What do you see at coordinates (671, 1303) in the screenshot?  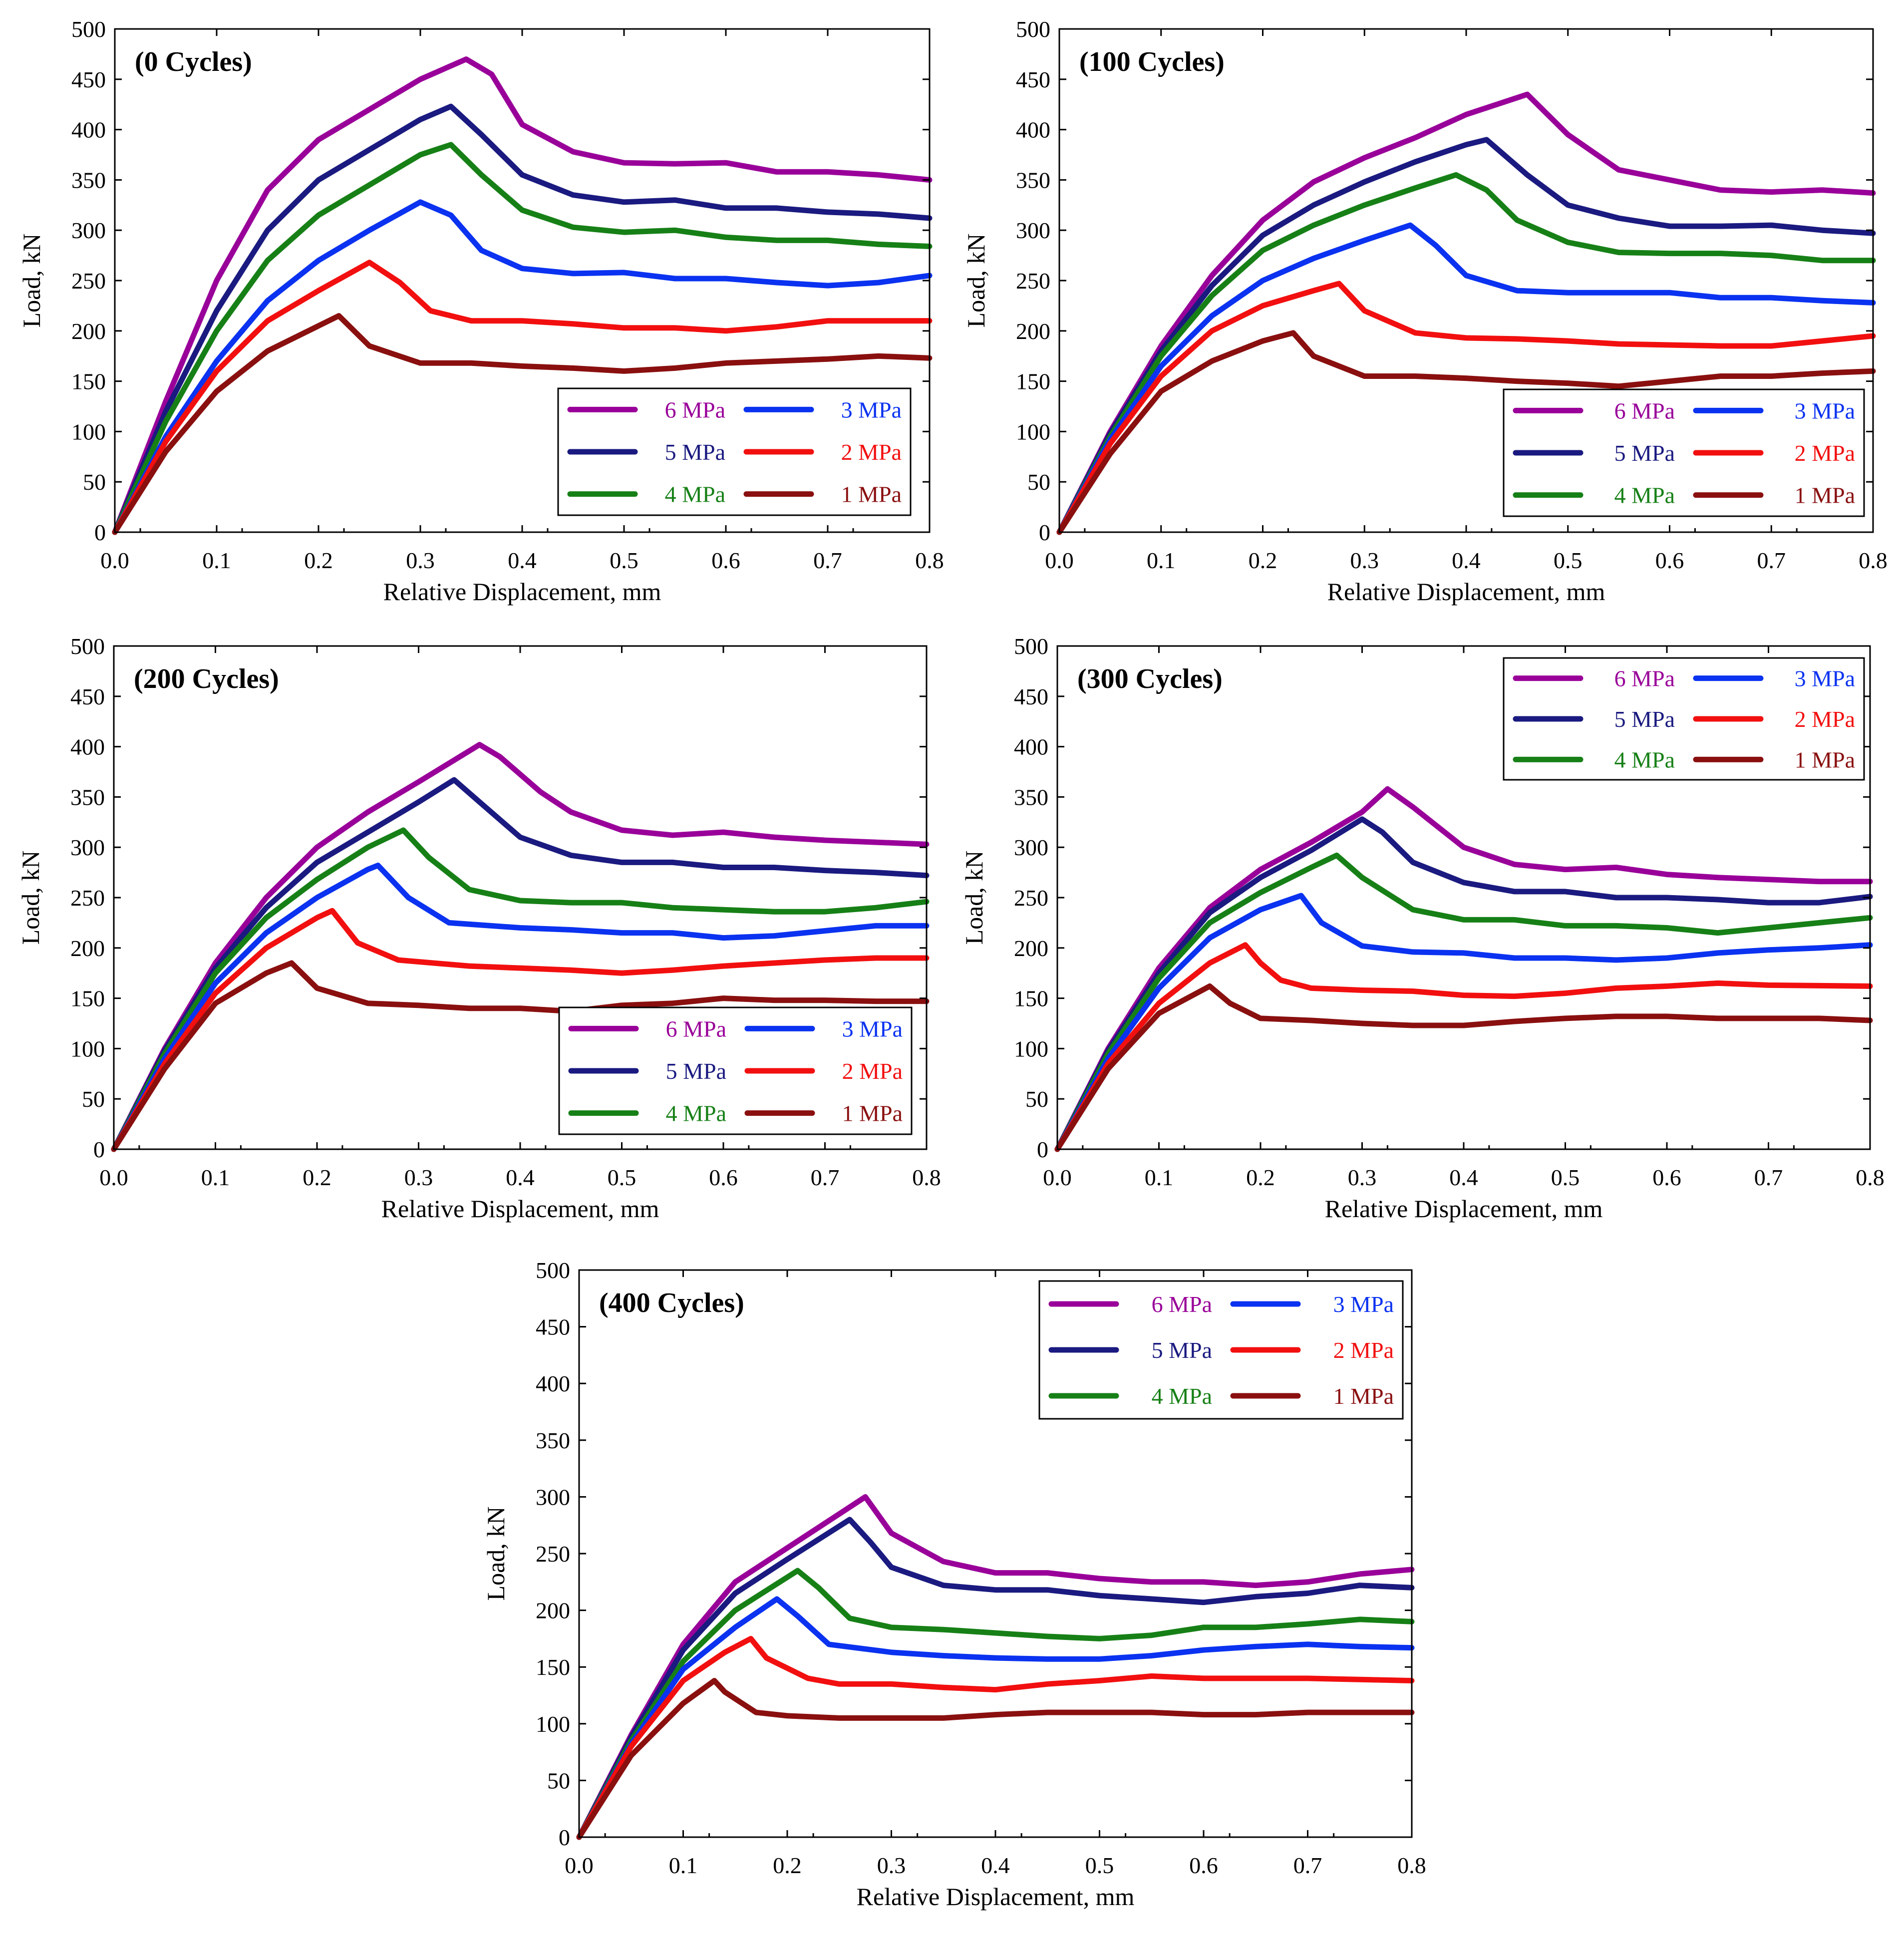 I see `panel-title: (400 Cycles)` at bounding box center [671, 1303].